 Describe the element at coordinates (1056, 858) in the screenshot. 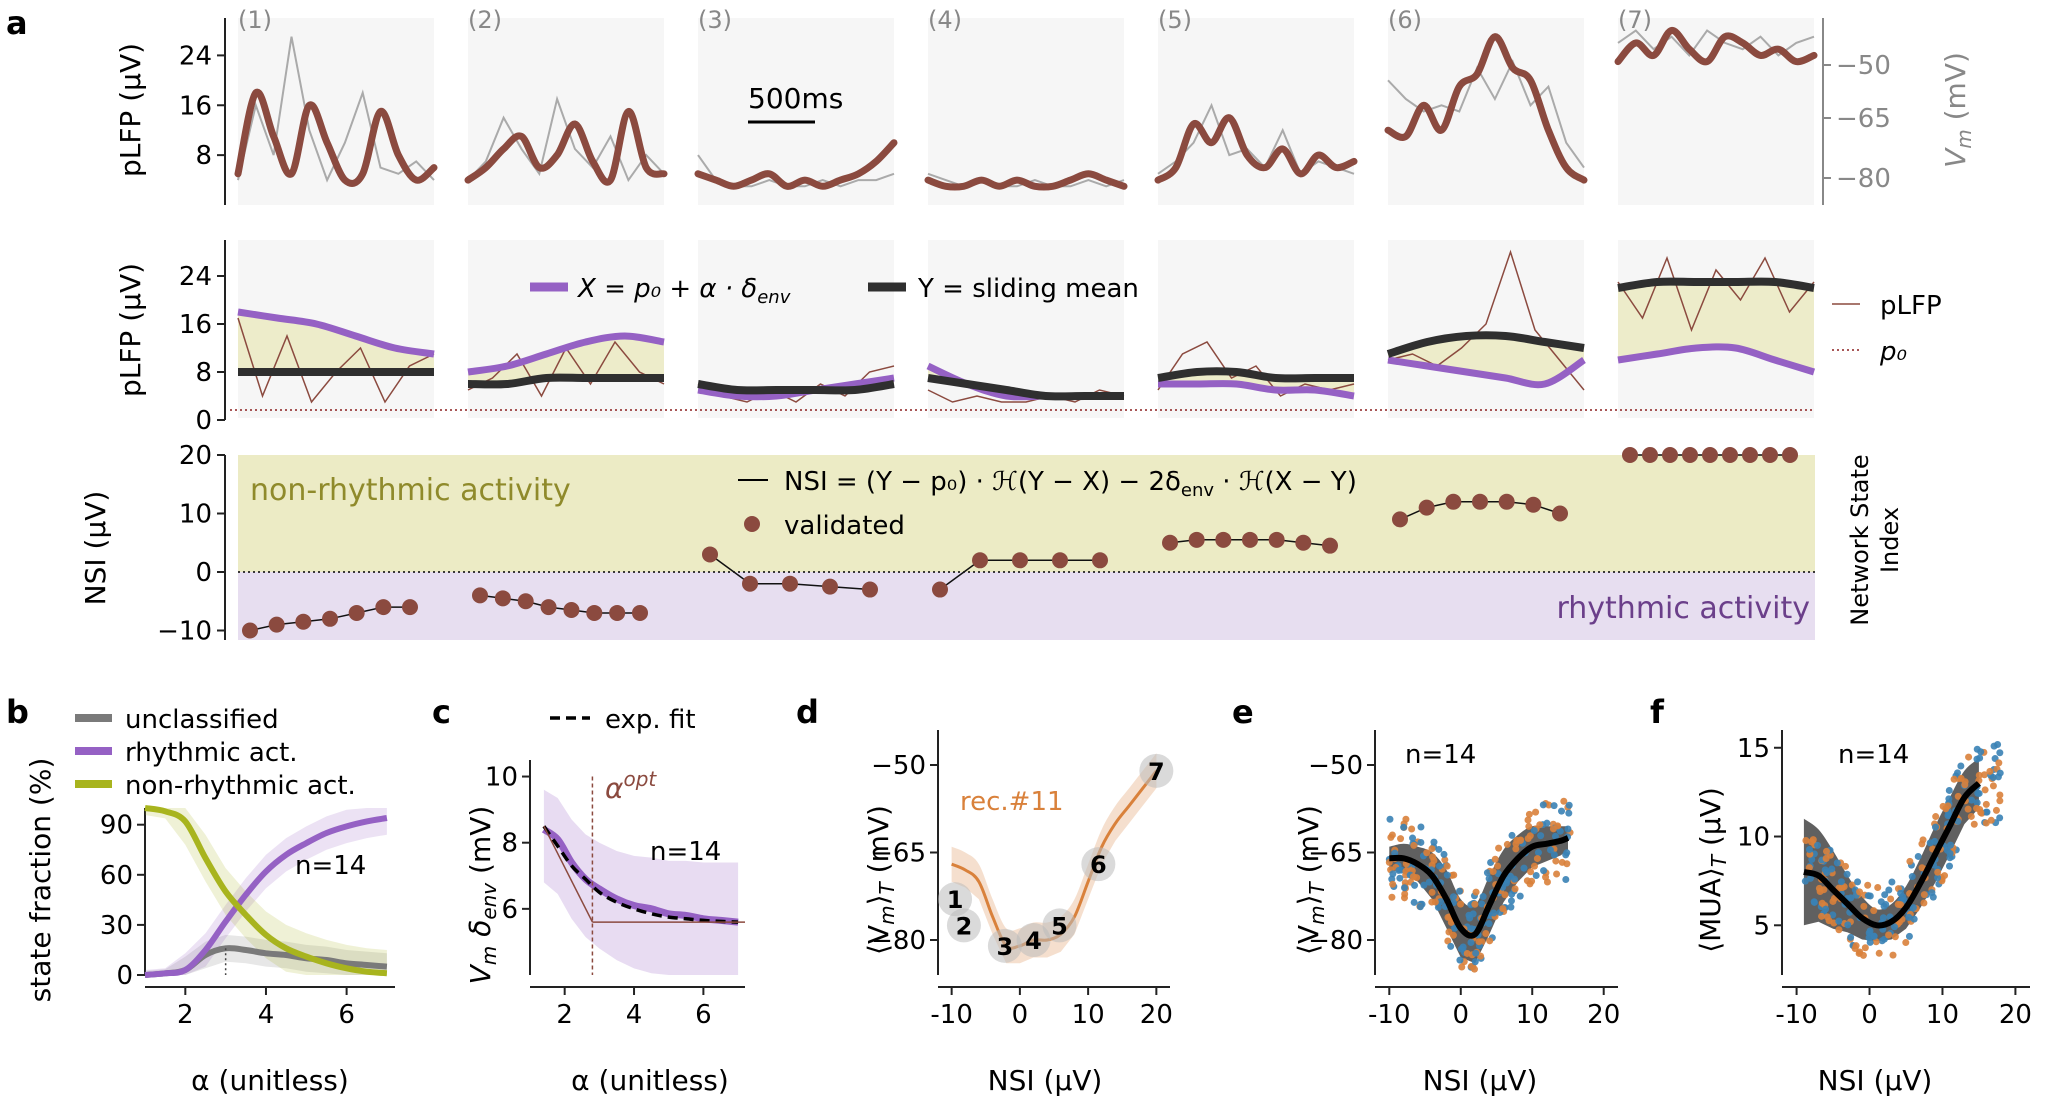

I see `d-series: 123 45 6 7` at that location.